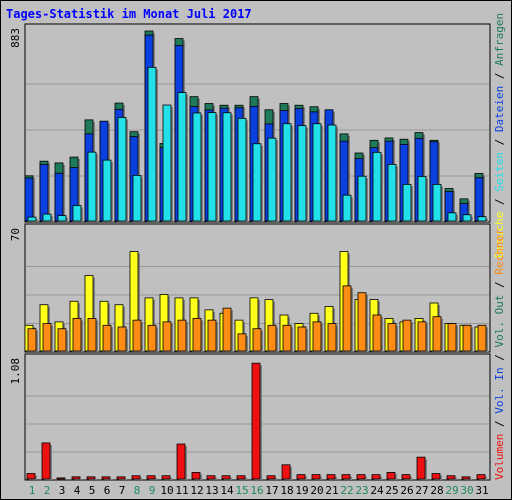  I want to click on day-label-10: 10, so click(166, 490).